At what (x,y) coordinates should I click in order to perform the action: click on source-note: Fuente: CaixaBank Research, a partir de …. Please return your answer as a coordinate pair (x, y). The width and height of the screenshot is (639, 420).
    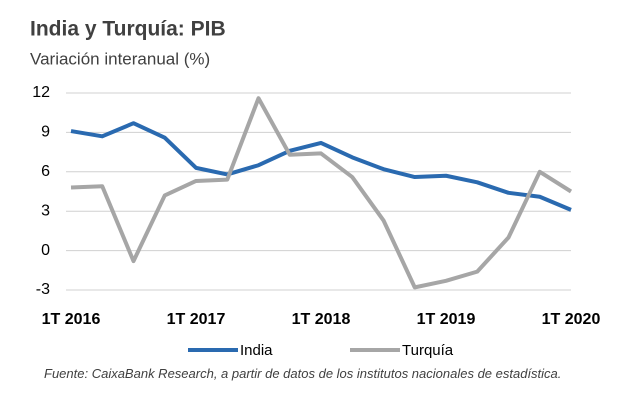
    Looking at the image, I should click on (303, 373).